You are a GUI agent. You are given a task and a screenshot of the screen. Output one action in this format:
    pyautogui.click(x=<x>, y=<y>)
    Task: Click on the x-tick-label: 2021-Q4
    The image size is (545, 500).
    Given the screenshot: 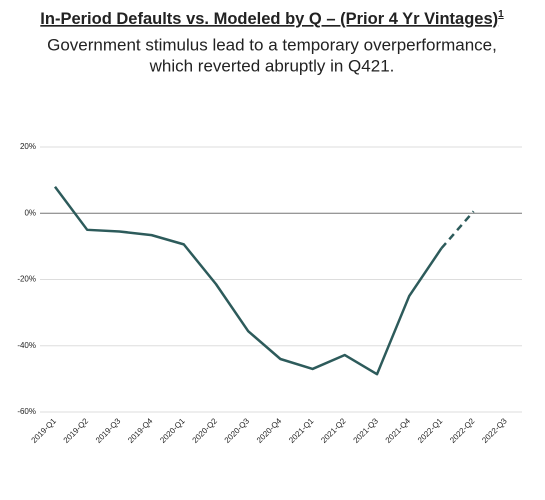 What is the action you would take?
    pyautogui.click(x=398, y=430)
    